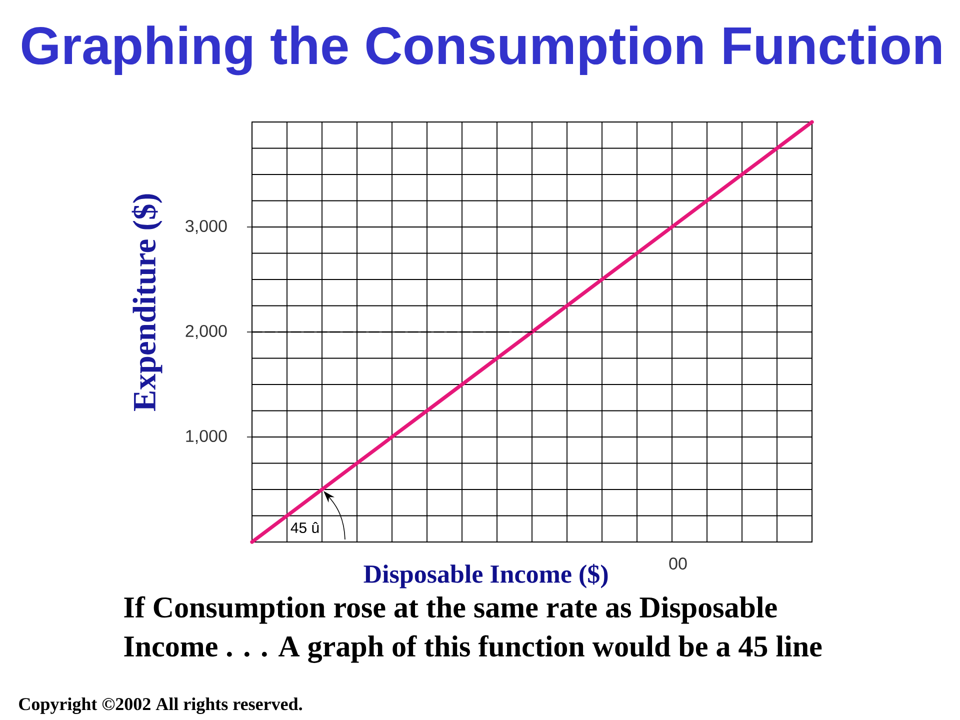 The height and width of the screenshot is (720, 960). I want to click on x-tick-label: 00, so click(678, 564).